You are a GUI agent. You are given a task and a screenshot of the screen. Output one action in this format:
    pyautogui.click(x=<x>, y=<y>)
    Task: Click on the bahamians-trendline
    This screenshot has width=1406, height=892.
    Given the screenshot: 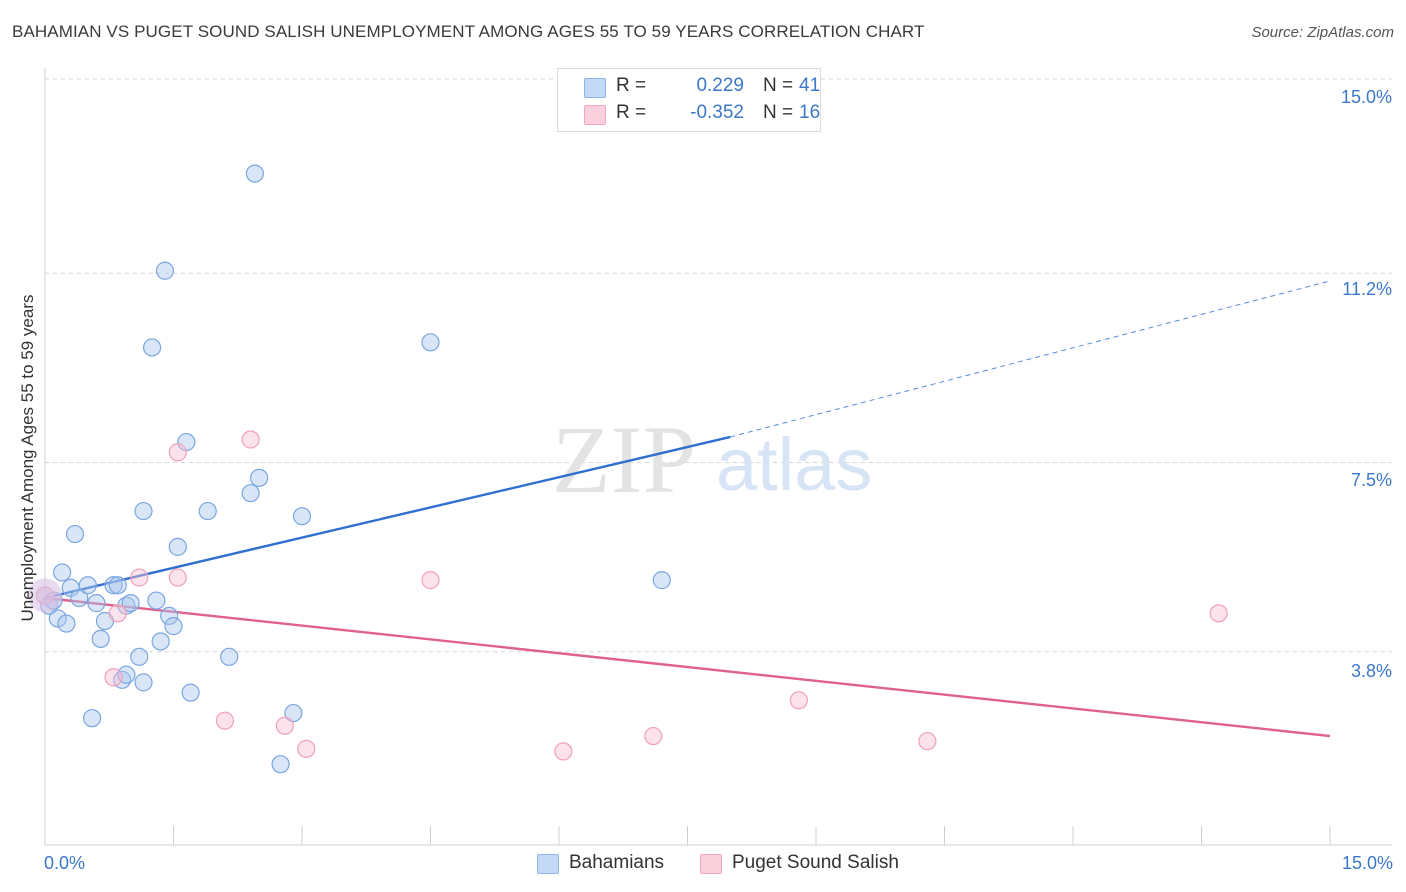 What is the action you would take?
    pyautogui.click(x=387, y=517)
    